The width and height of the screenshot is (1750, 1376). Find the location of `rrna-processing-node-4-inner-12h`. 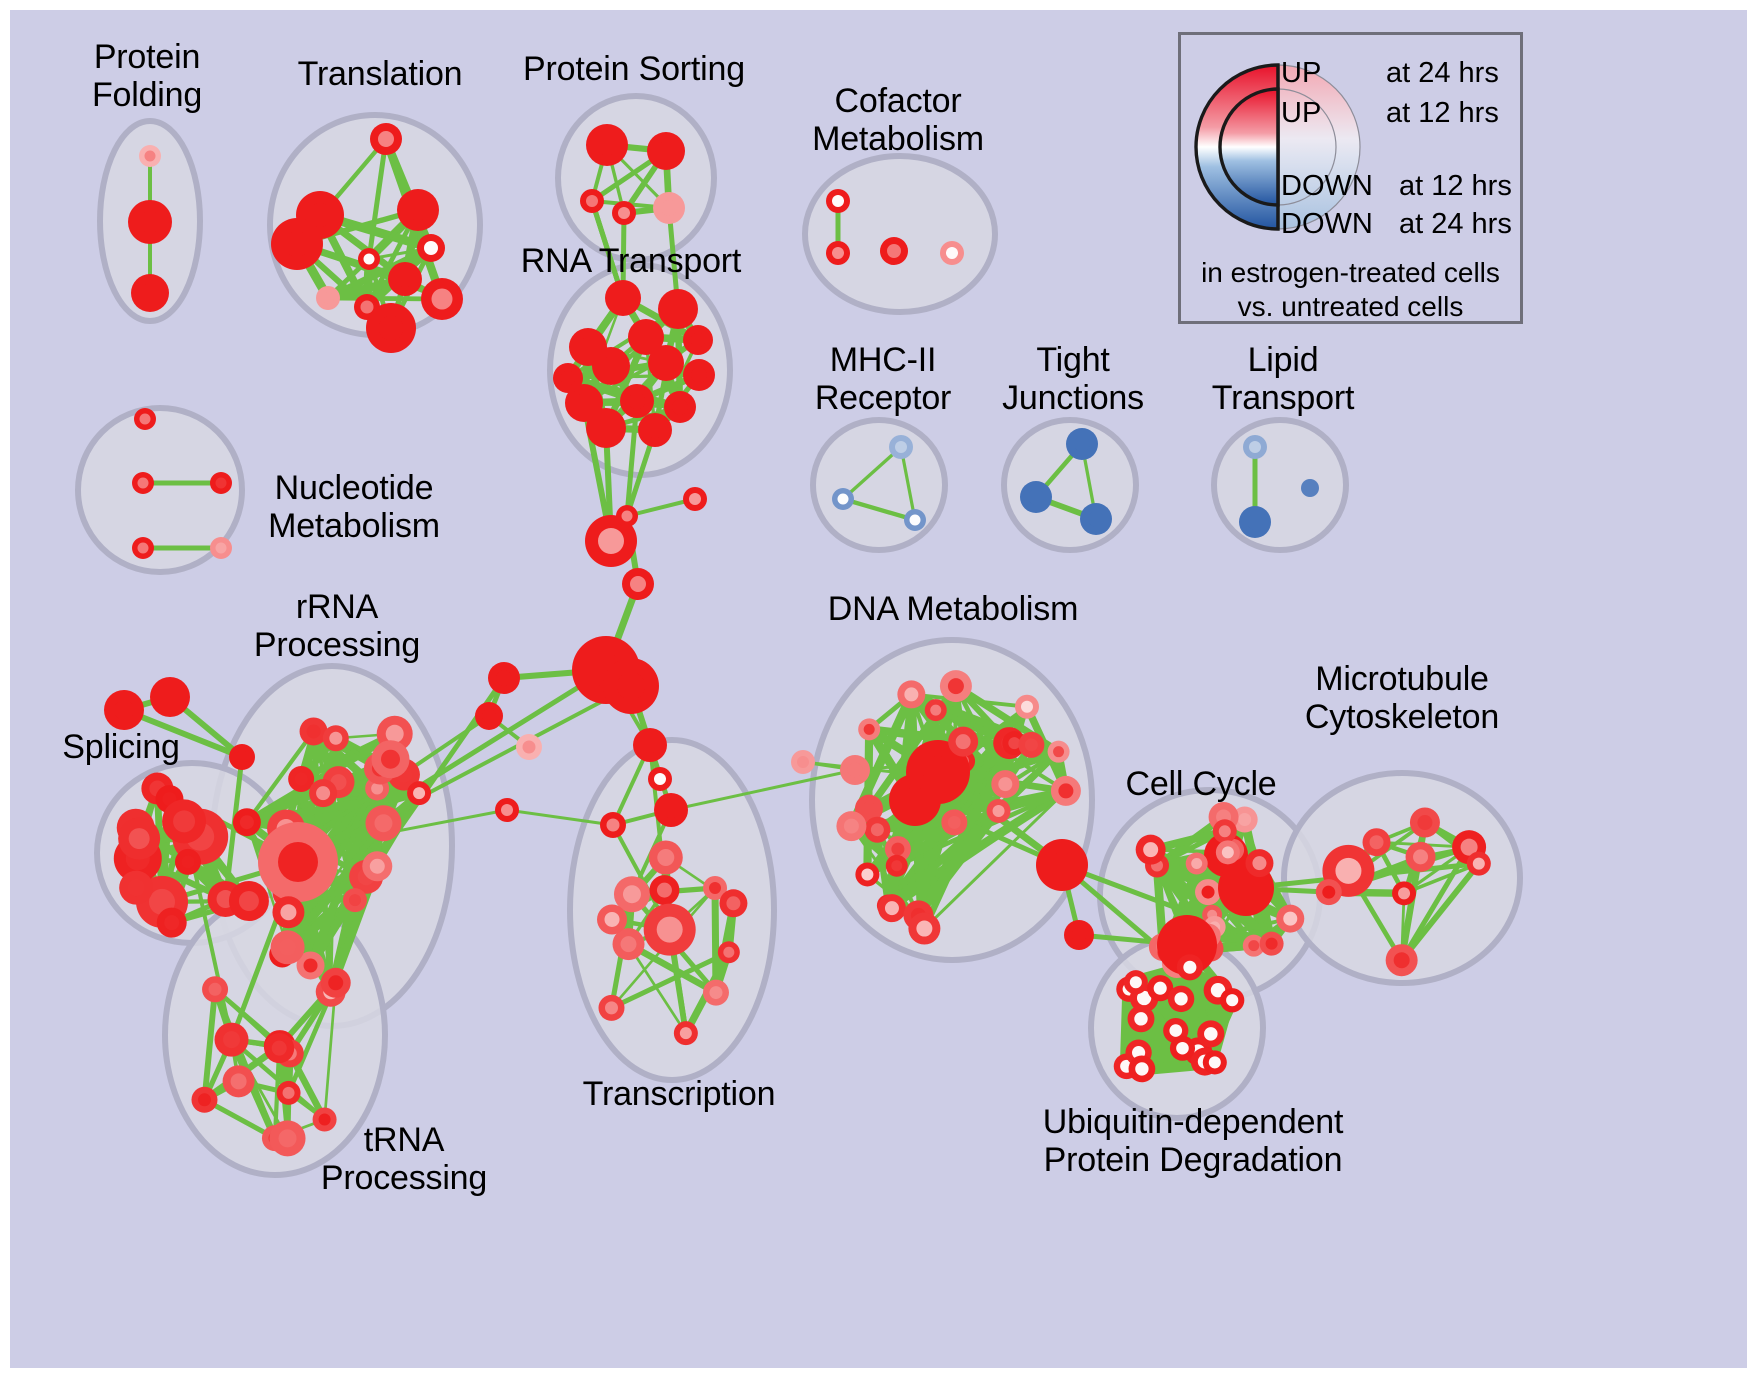

rrna-processing-node-4-inner-12h is located at coordinates (394, 733).